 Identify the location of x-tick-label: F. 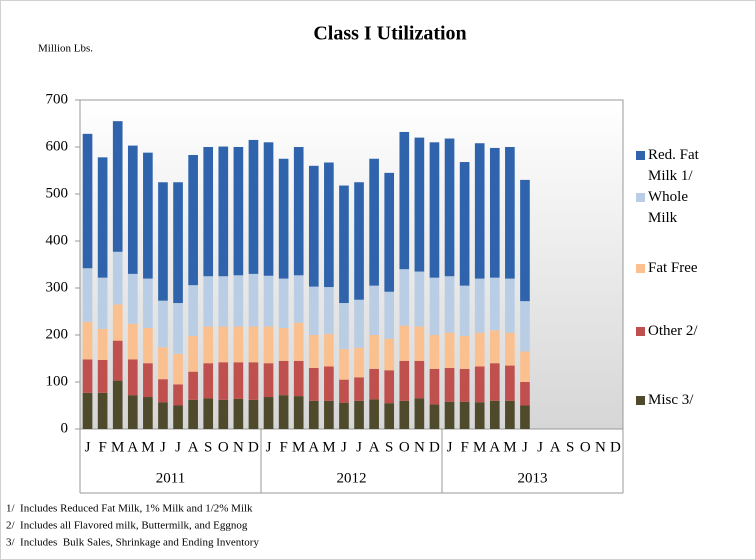
(283, 447).